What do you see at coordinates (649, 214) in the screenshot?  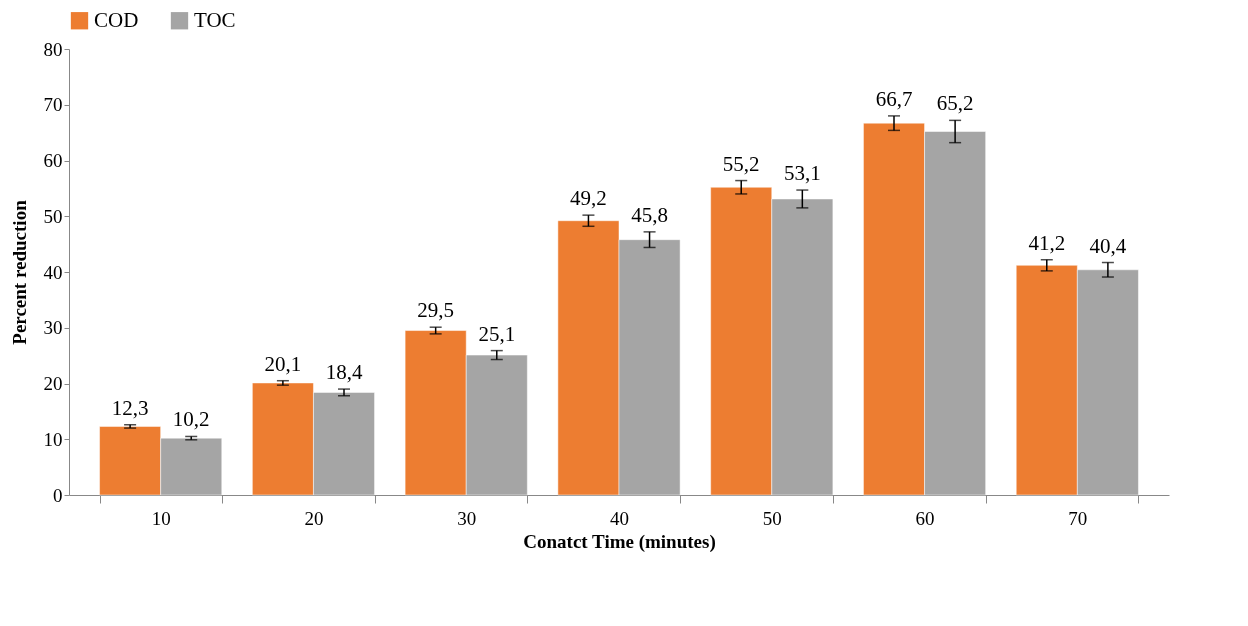 I see `data-label: 45,8` at bounding box center [649, 214].